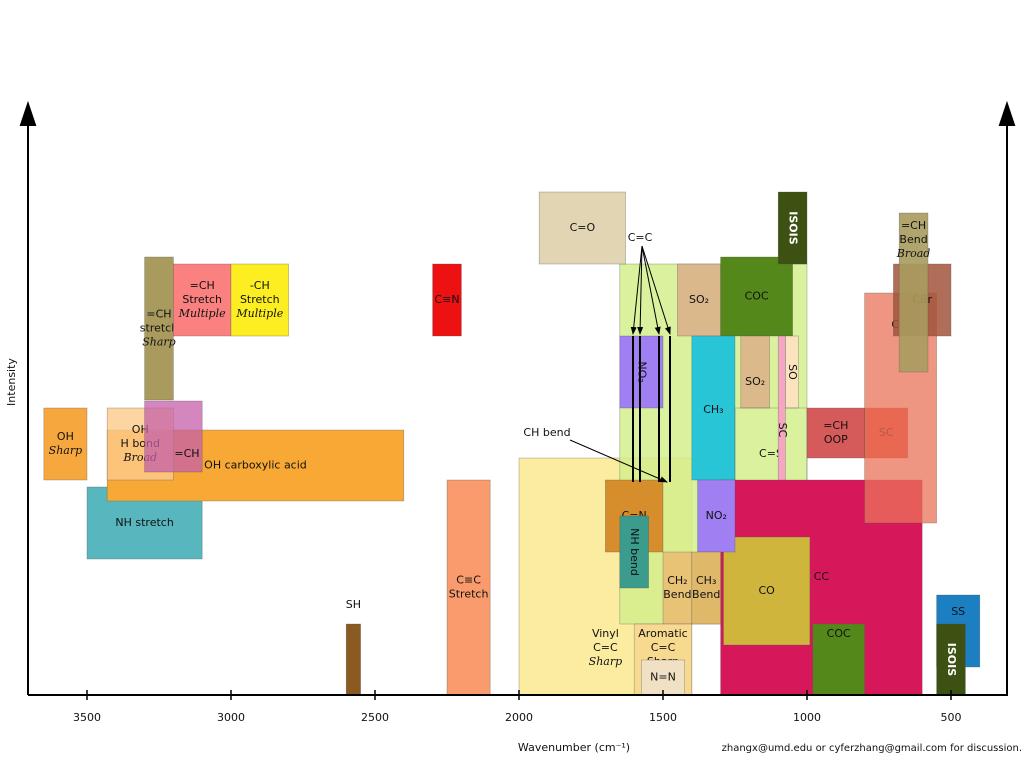 Image resolution: width=1024 pixels, height=768 pixels. What do you see at coordinates (87, 717) in the screenshot?
I see `x-tick-label: 3500` at bounding box center [87, 717].